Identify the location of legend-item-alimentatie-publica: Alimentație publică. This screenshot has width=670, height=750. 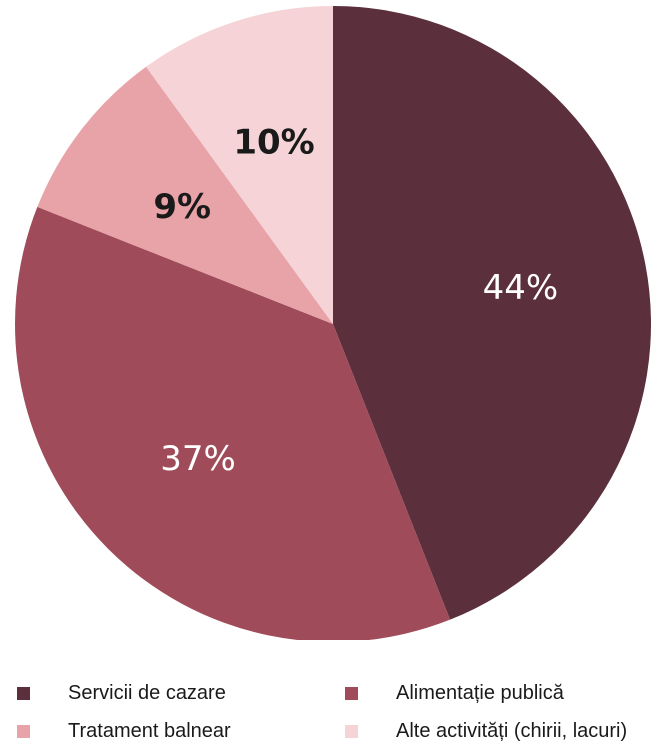
(454, 693).